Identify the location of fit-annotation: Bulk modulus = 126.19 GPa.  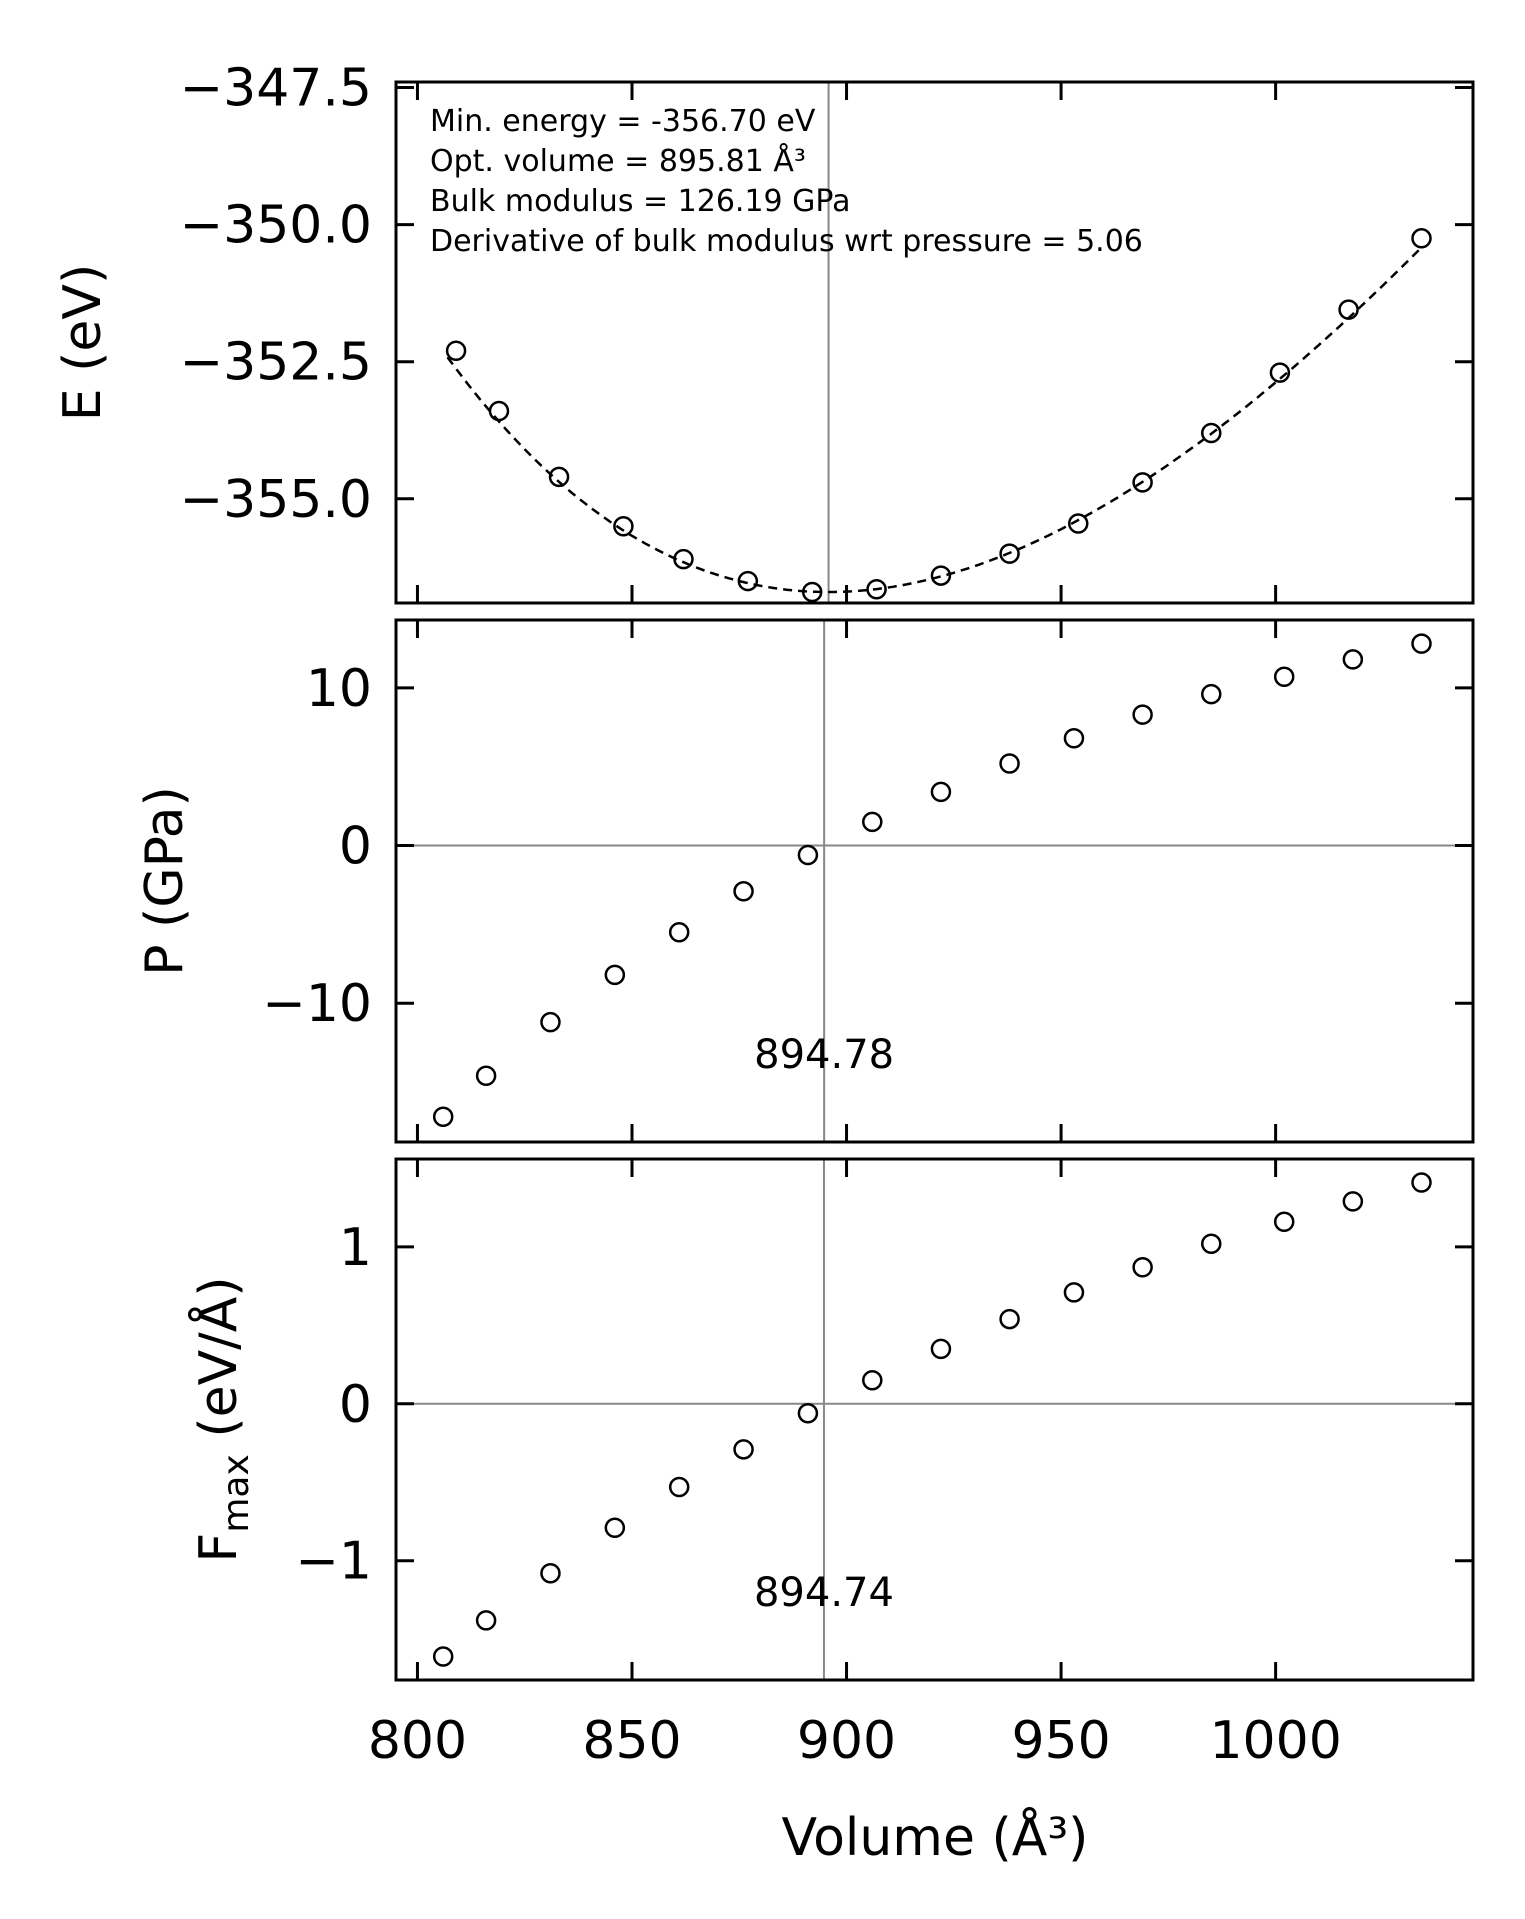
(640, 201).